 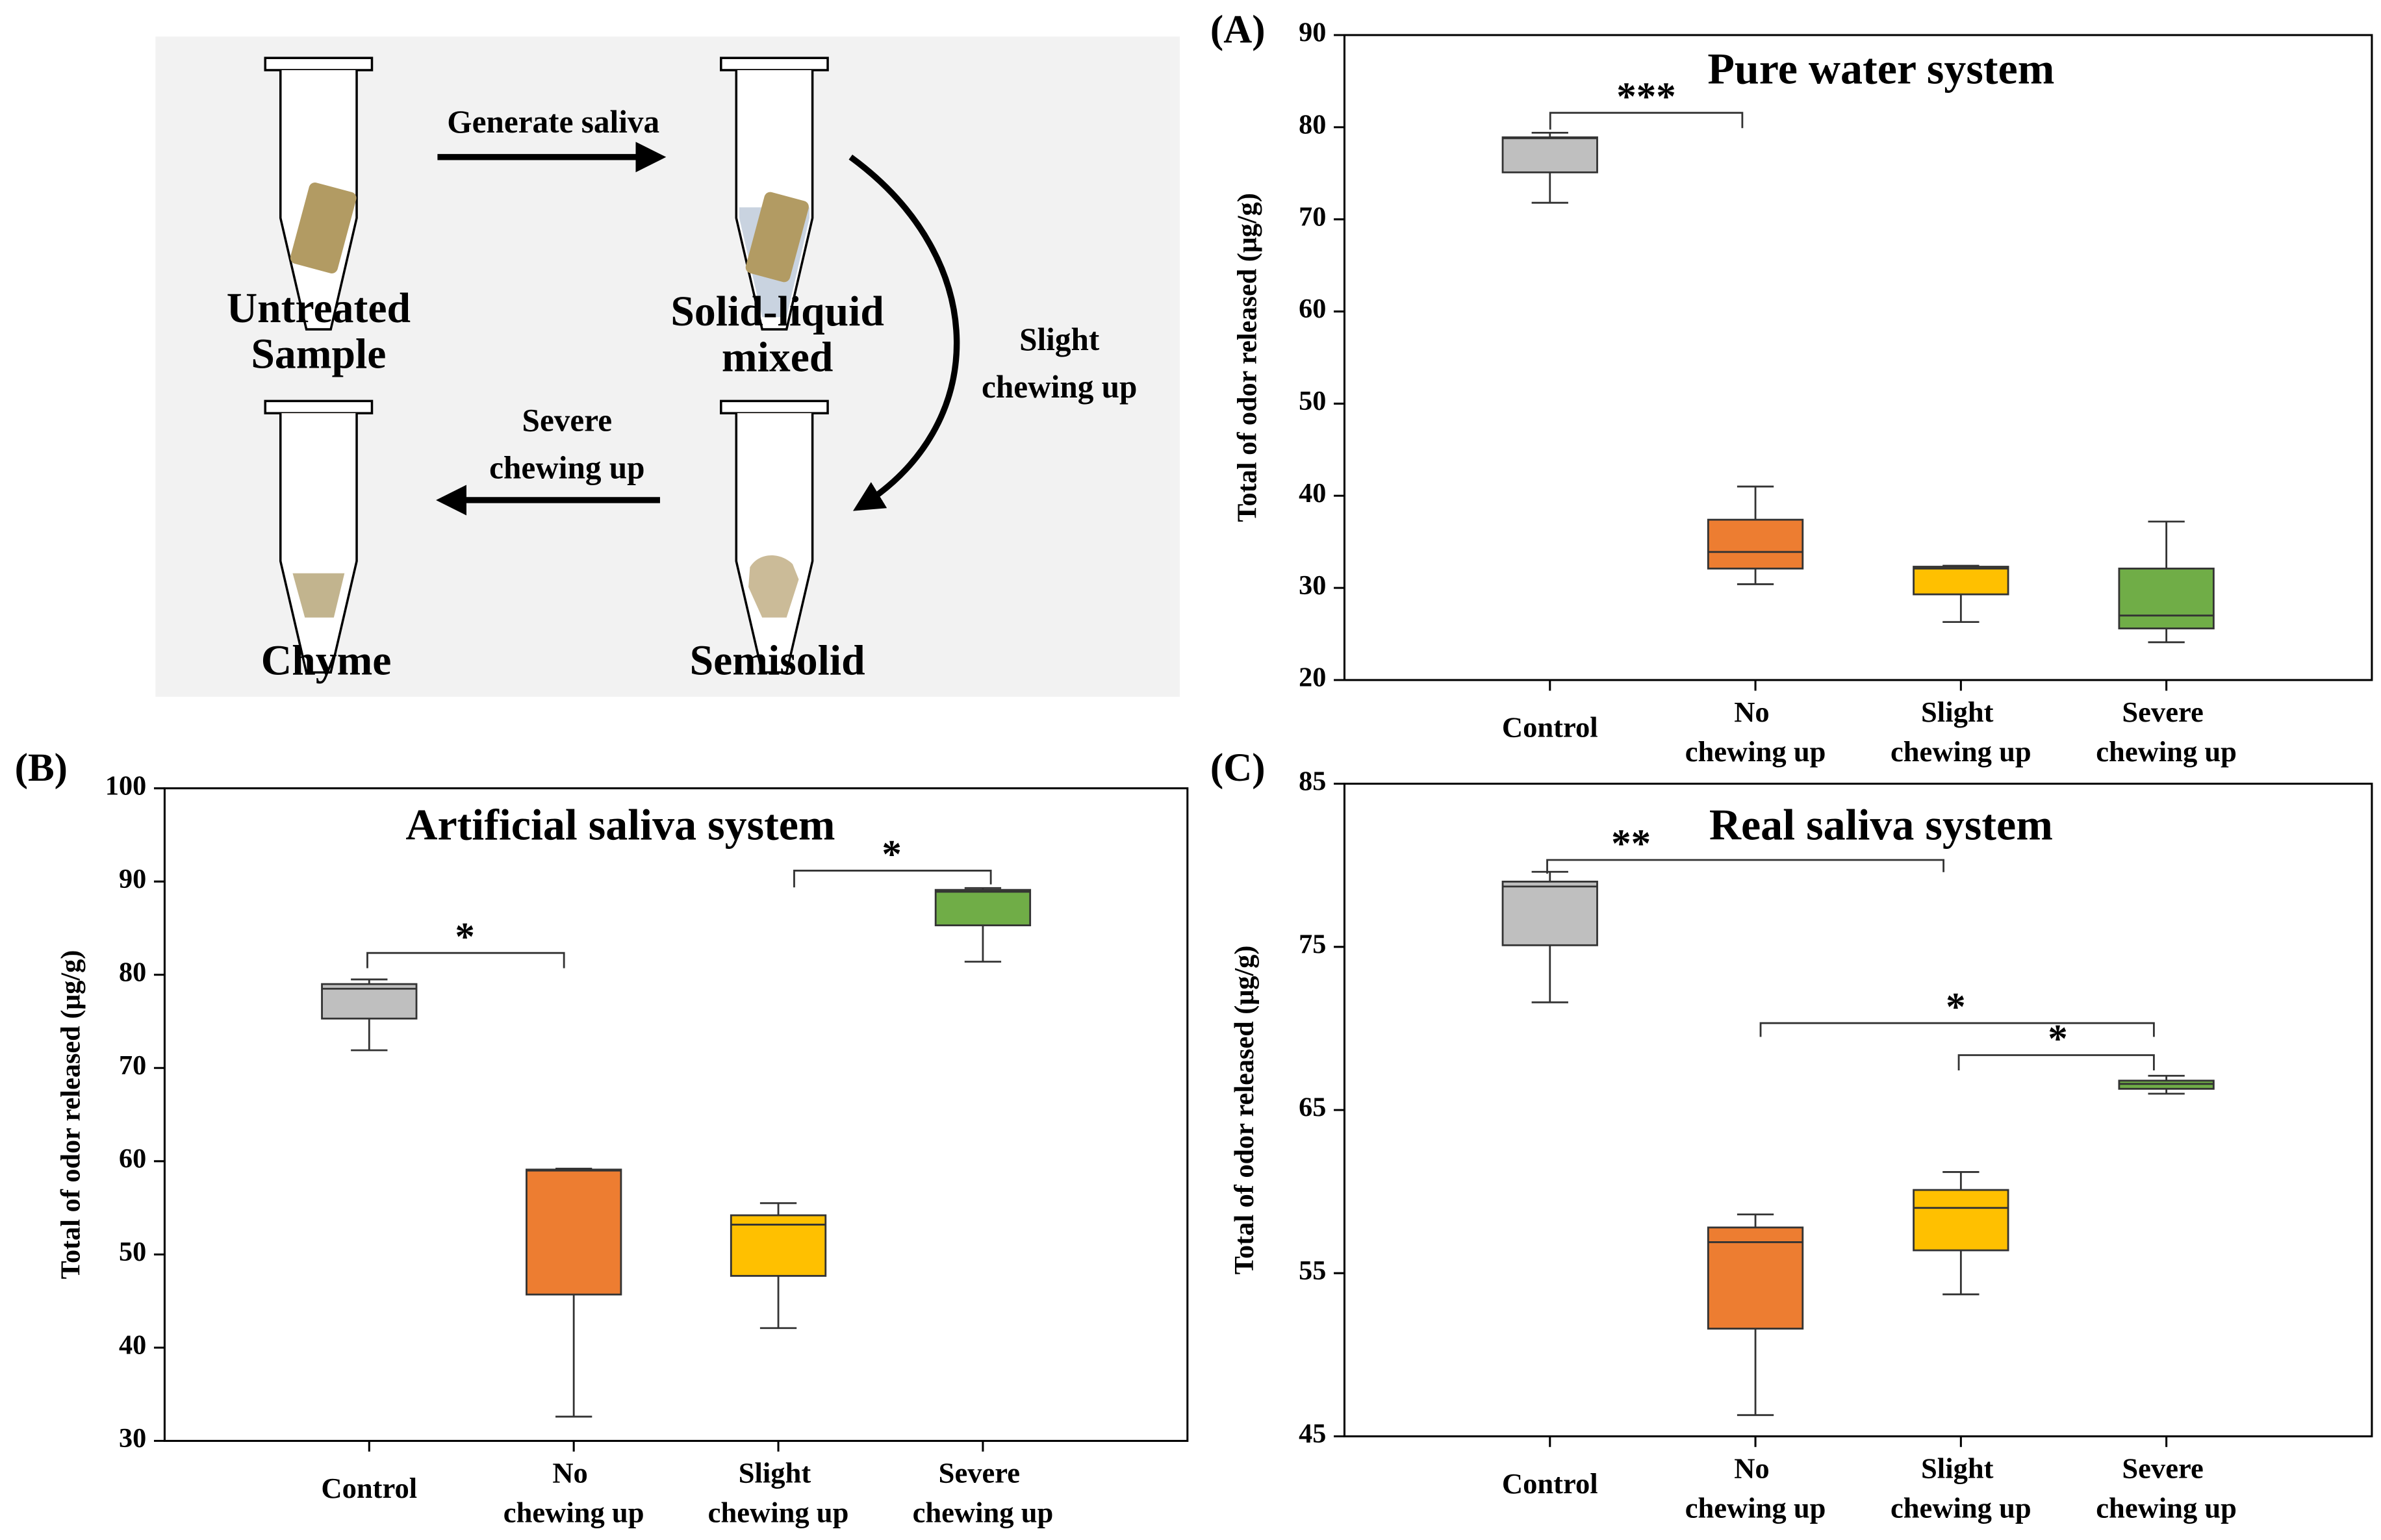 What do you see at coordinates (1646, 97) in the screenshot?
I see `significance-label: ***` at bounding box center [1646, 97].